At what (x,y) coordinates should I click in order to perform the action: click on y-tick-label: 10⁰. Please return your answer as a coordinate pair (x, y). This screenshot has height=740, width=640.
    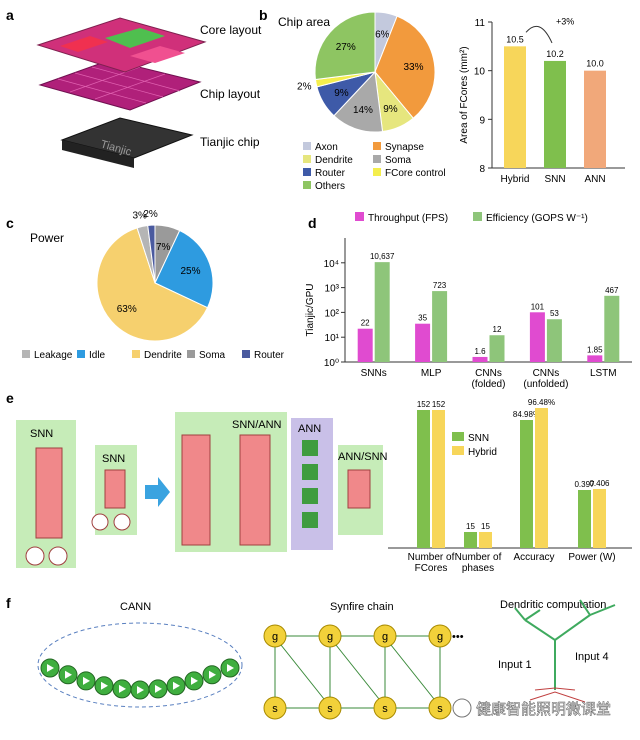
    Looking at the image, I should click on (331, 363).